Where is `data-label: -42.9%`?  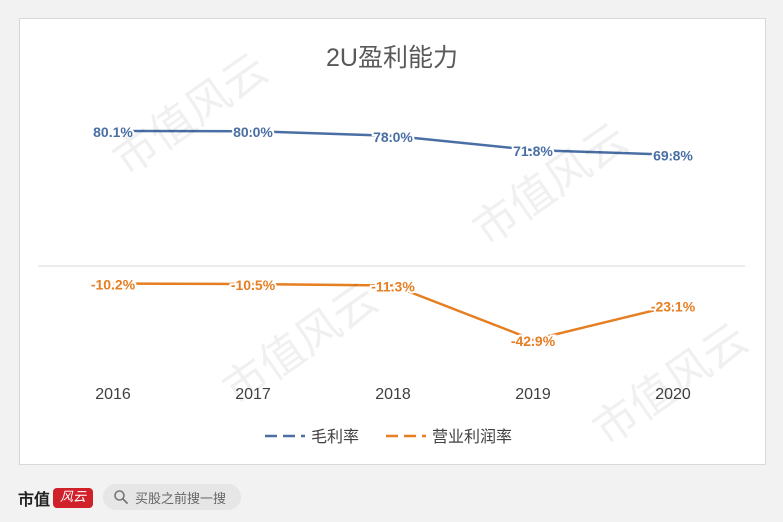 data-label: -42.9% is located at coordinates (533, 341).